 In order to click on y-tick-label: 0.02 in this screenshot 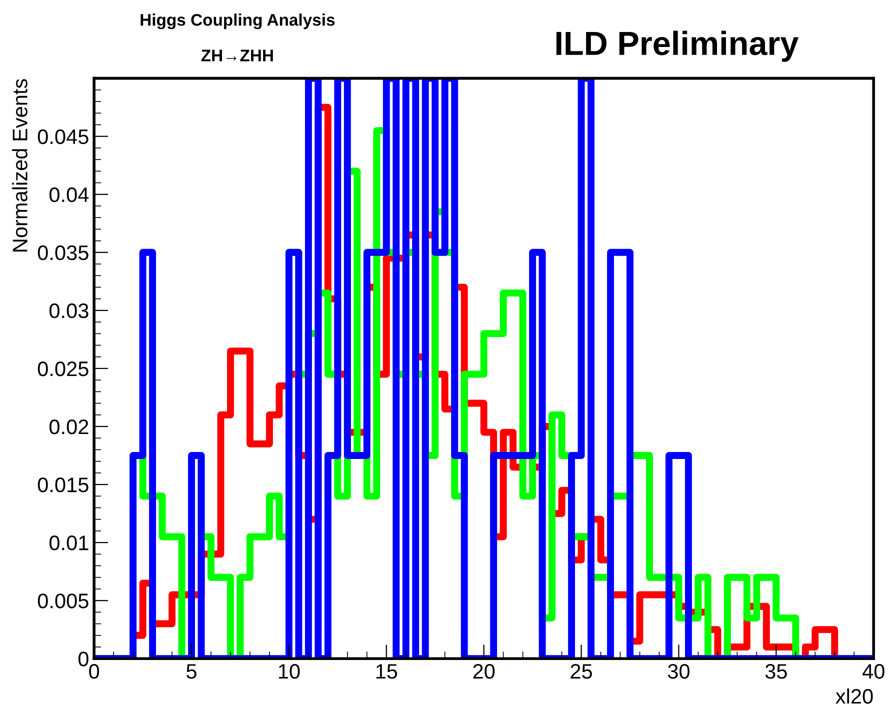, I will do `click(68, 426)`.